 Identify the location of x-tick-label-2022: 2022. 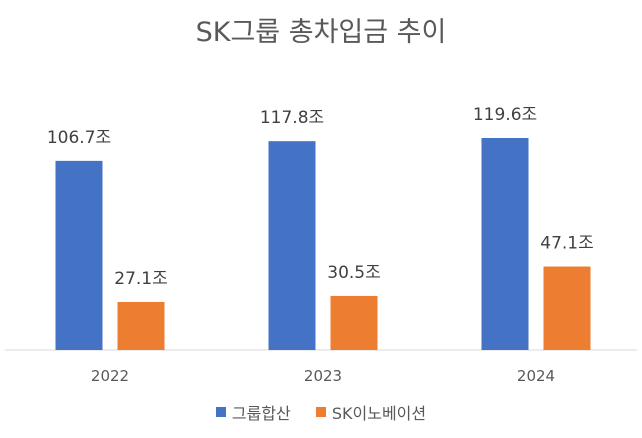
(110, 376).